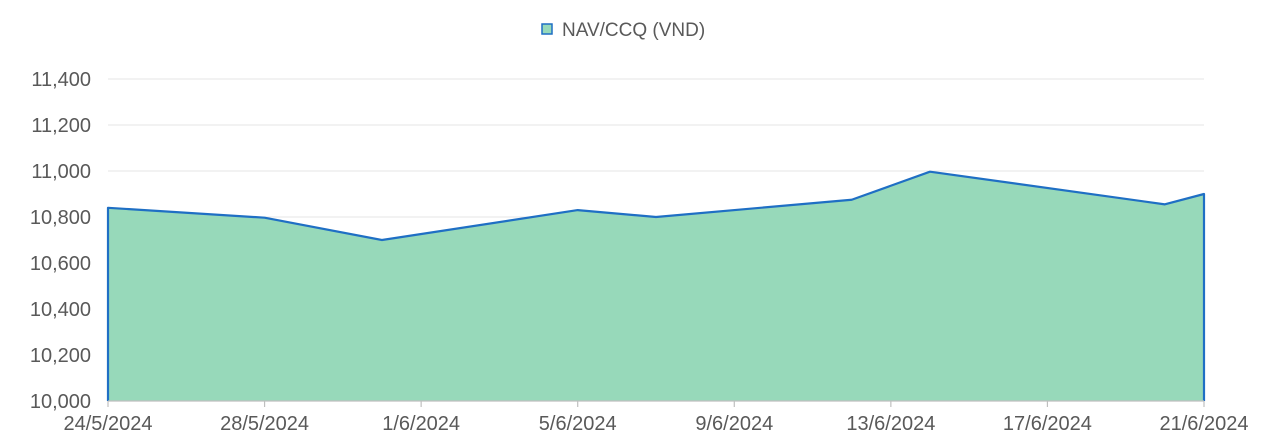 The width and height of the screenshot is (1280, 439). What do you see at coordinates (61, 80) in the screenshot?
I see `y-tick-label: 11,400` at bounding box center [61, 80].